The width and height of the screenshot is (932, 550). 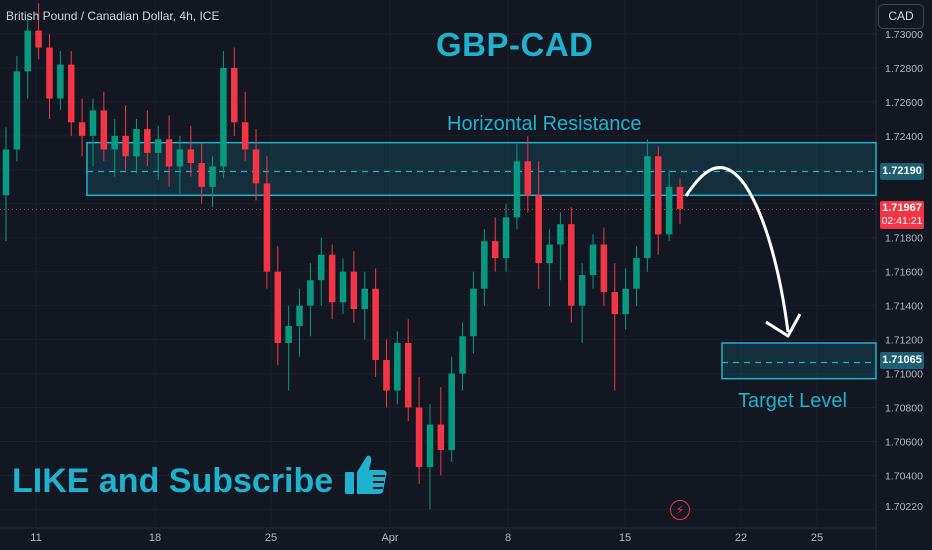 What do you see at coordinates (737, 249) in the screenshot?
I see `projection-arrow` at bounding box center [737, 249].